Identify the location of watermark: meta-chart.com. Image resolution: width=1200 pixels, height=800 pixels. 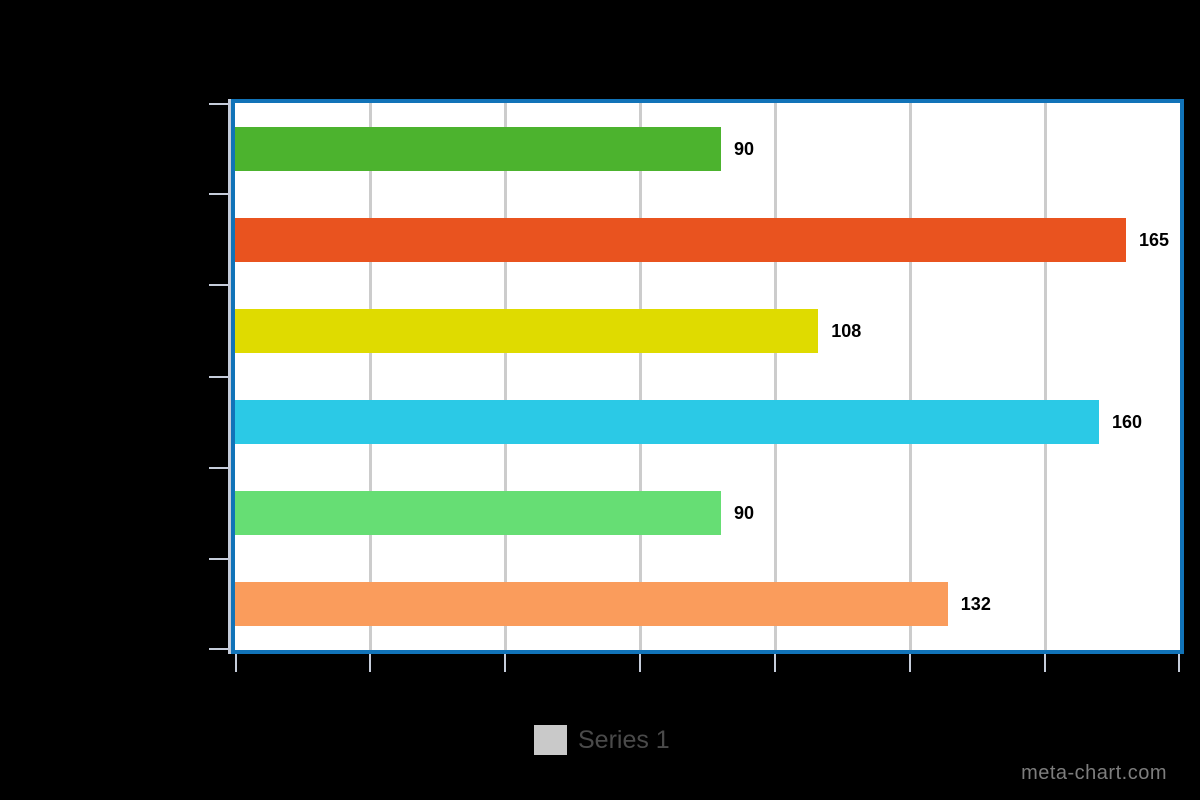
(1094, 773).